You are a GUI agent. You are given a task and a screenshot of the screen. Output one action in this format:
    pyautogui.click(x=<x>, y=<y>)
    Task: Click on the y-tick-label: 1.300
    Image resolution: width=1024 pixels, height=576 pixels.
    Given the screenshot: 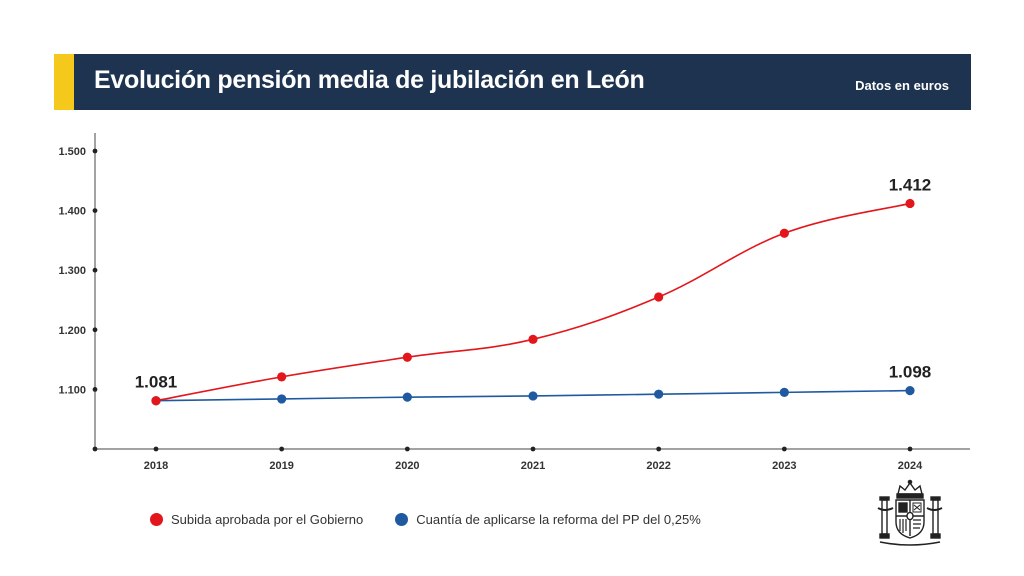 What is the action you would take?
    pyautogui.click(x=72, y=271)
    